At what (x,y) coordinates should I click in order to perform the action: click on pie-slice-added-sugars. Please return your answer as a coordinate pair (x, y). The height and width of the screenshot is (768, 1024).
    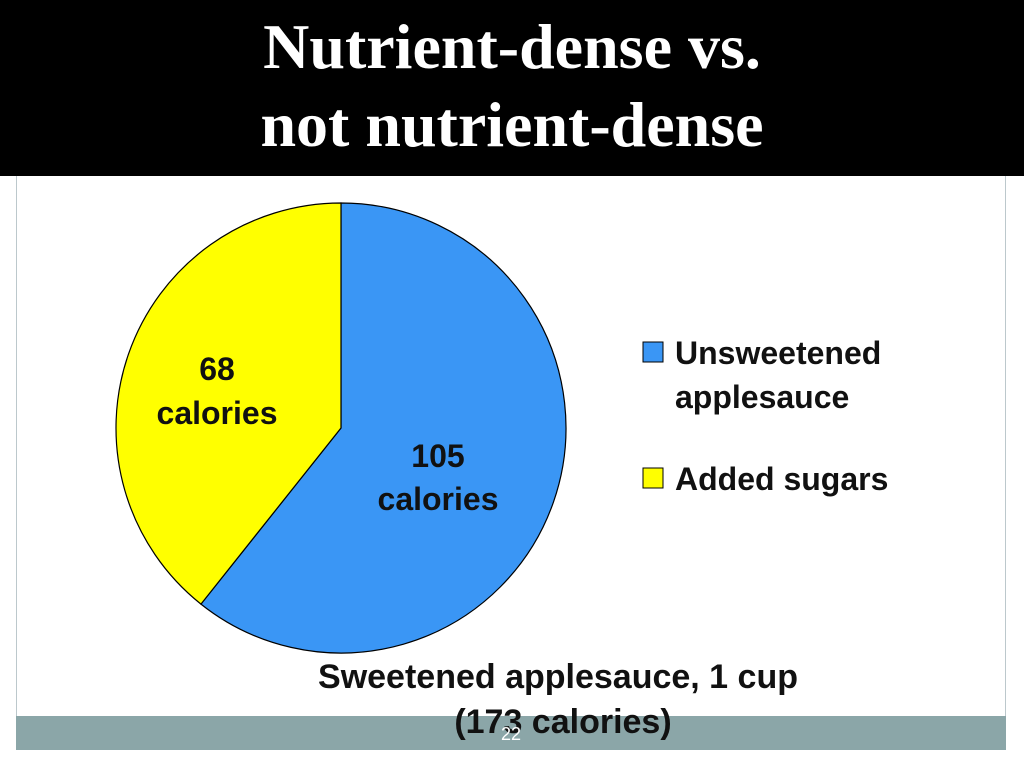
    Looking at the image, I should click on (228, 403).